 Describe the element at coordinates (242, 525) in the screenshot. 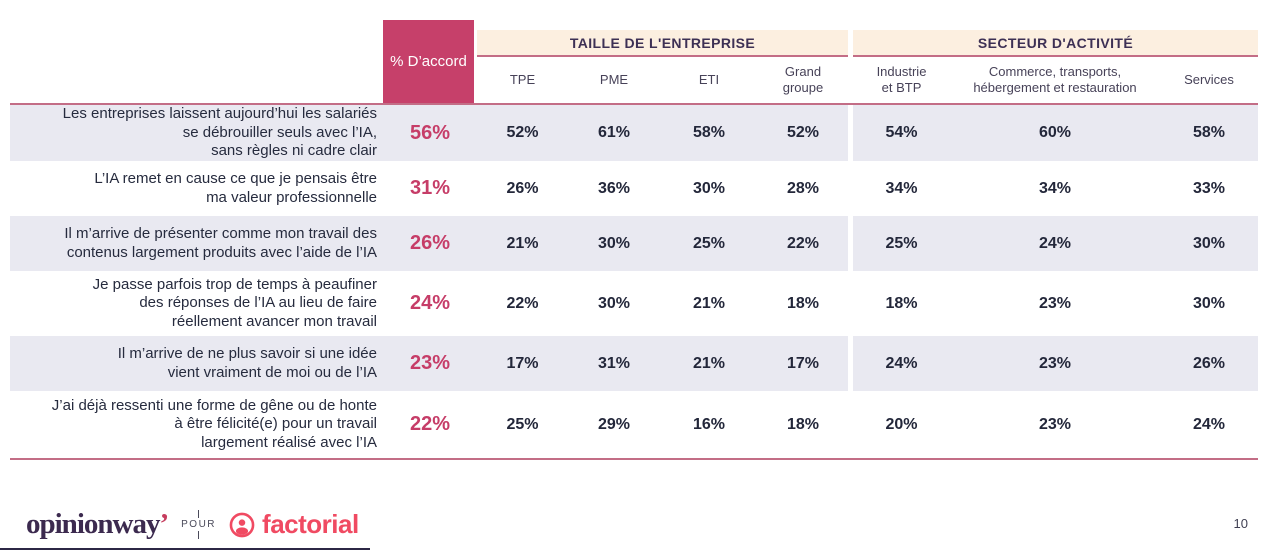

I see `factorial-person-icon` at that location.